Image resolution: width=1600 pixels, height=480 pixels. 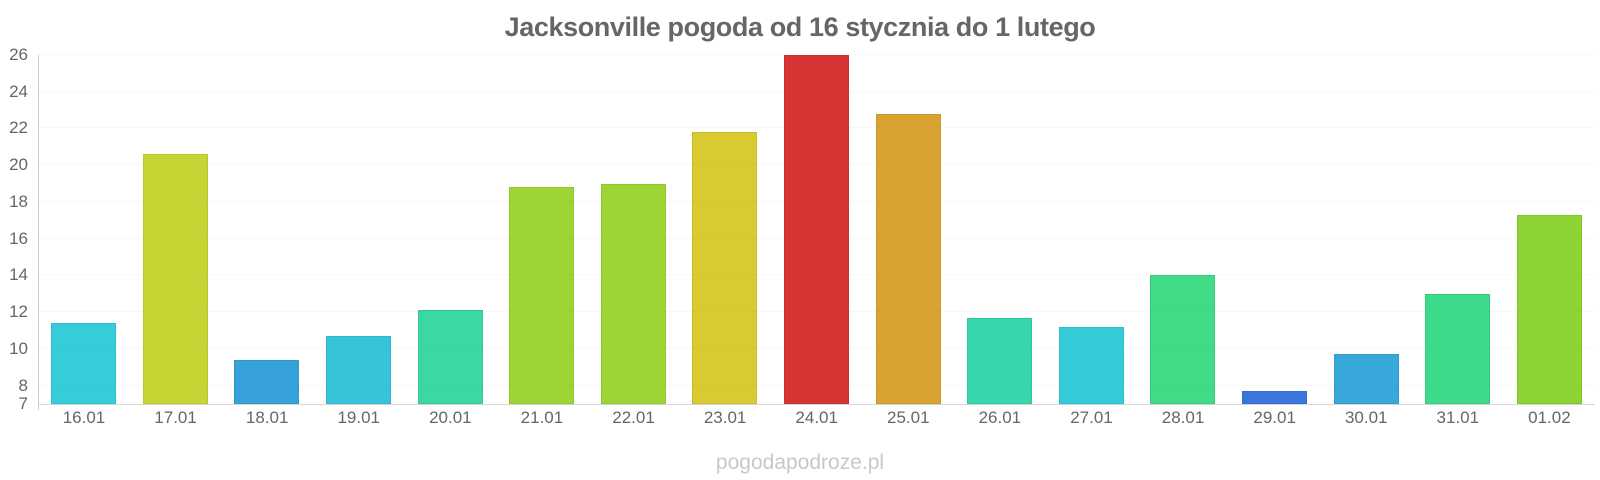 I want to click on y-axis-label-20: 20, so click(x=18, y=165).